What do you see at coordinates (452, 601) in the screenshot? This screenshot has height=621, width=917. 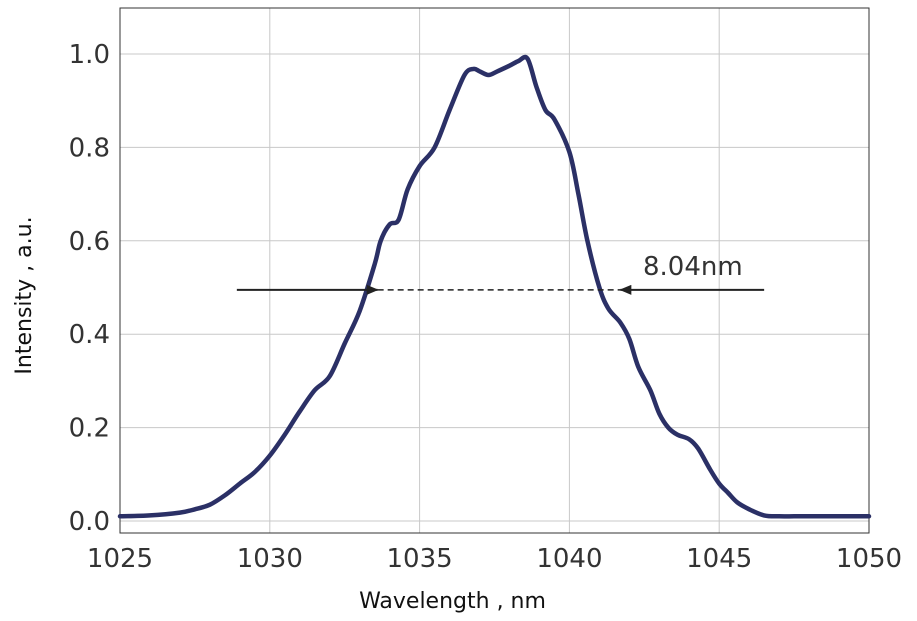 I see `x-axis-label: Wavelength , nm` at bounding box center [452, 601].